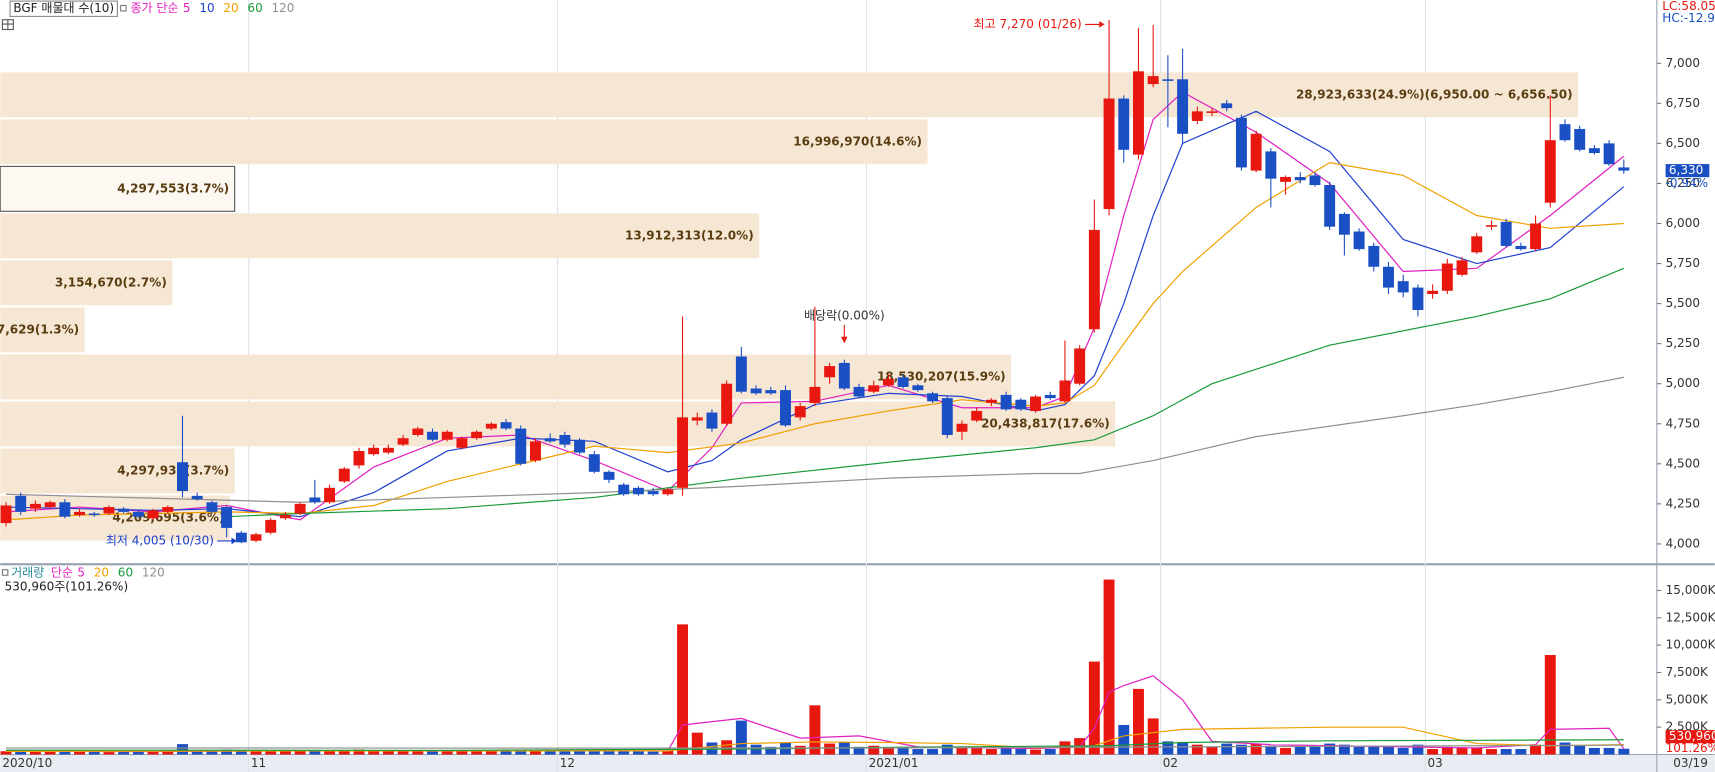 This screenshot has width=1715, height=772. Describe the element at coordinates (1683, 223) in the screenshot. I see `y-tick-label: 6,000` at that location.